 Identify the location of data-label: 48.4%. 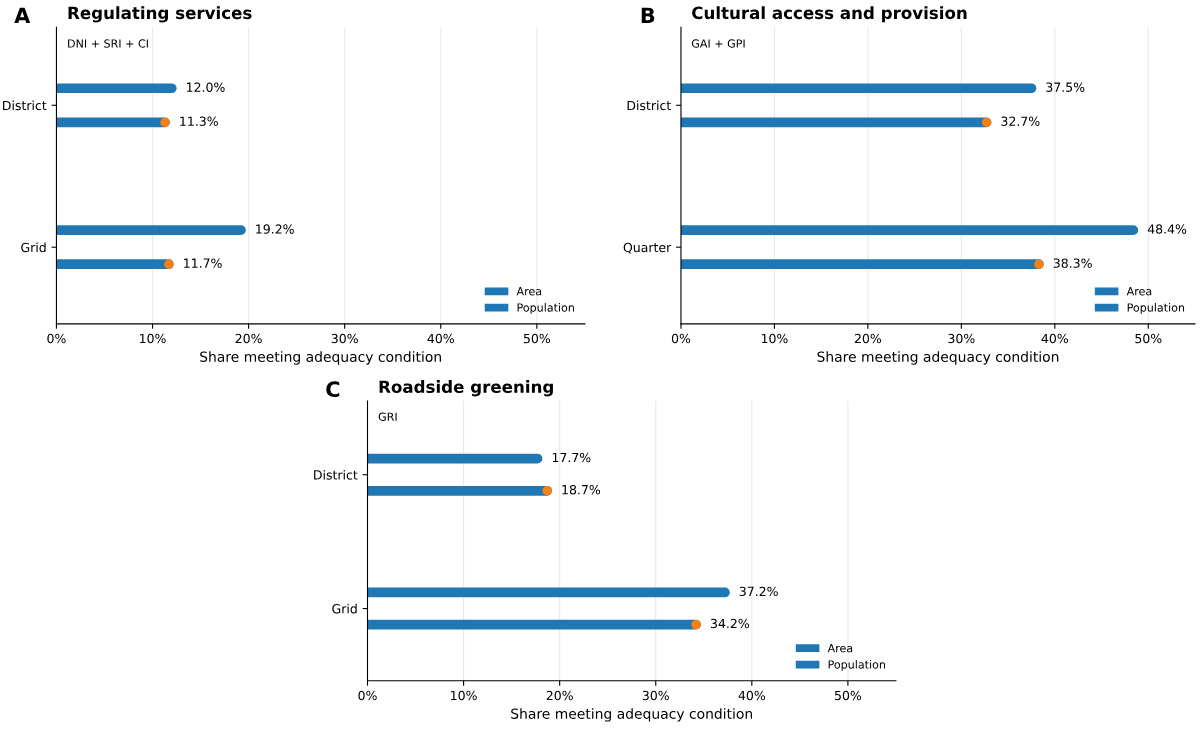
(1167, 229).